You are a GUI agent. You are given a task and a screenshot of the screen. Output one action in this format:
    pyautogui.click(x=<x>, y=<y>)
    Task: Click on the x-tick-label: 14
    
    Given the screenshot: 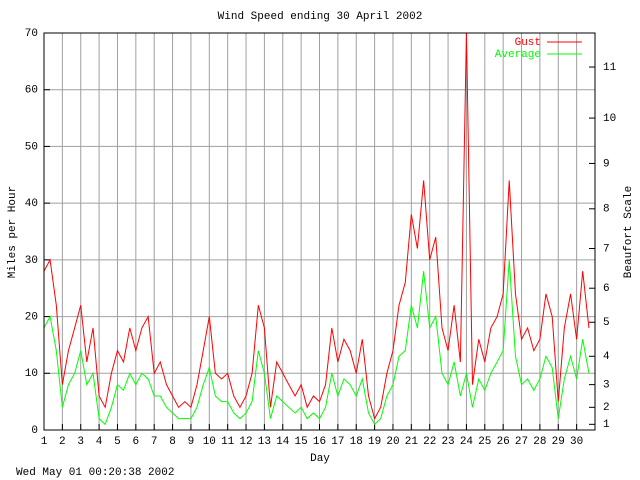 What is the action you would take?
    pyautogui.click(x=283, y=442)
    